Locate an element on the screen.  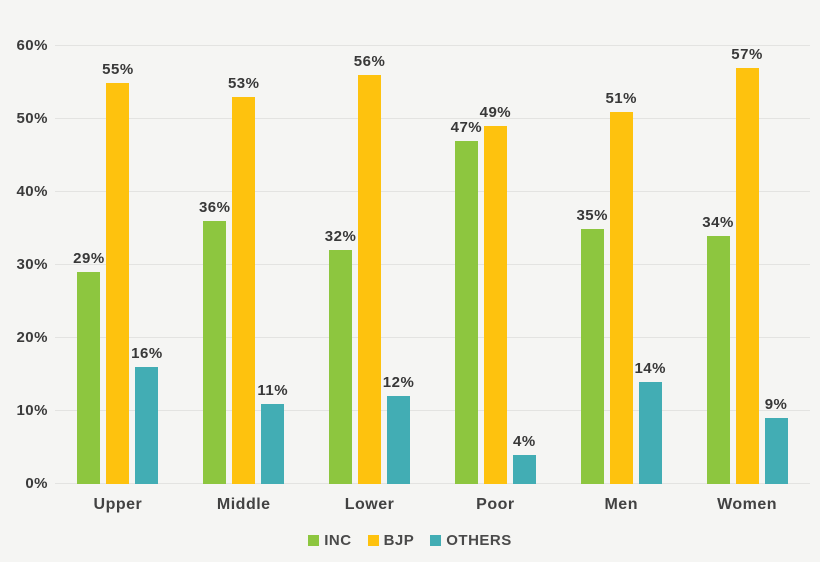
legend: INC BJP OTHERS is located at coordinates (410, 540).